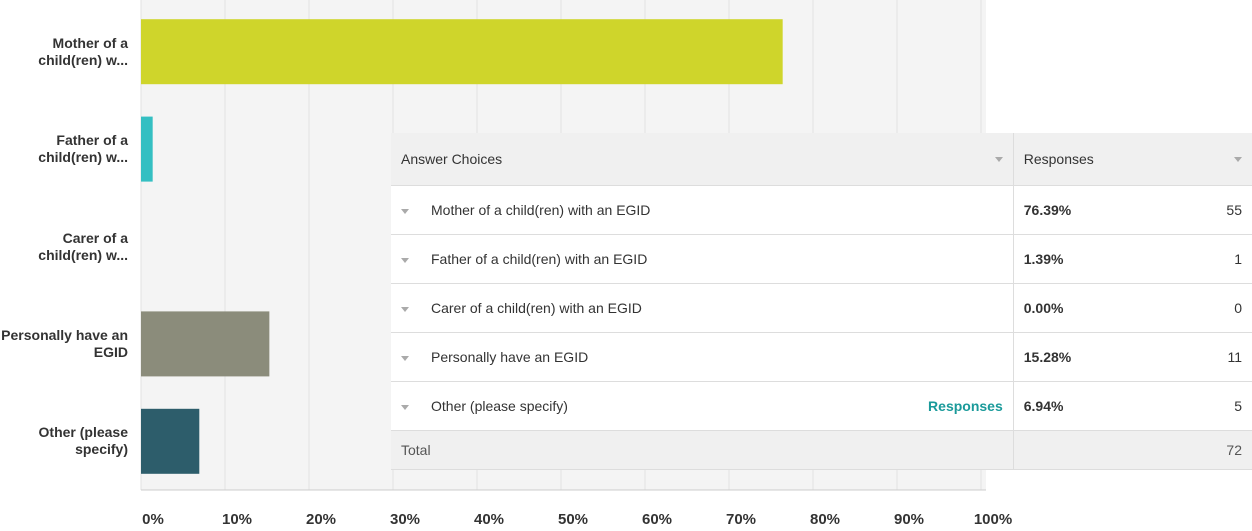 The width and height of the screenshot is (1252, 531). Describe the element at coordinates (536, 308) in the screenshot. I see `choice: Carer of a child(ren) with an EGID` at that location.